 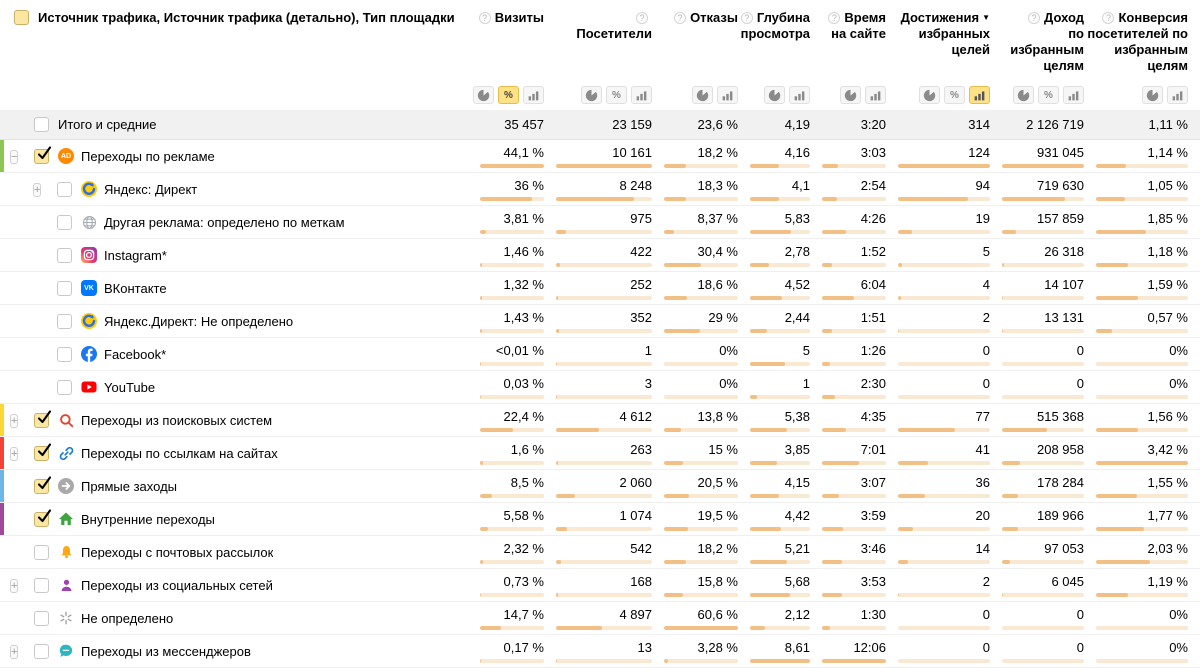 What do you see at coordinates (177, 552) in the screenshot?
I see `row-label: Переходы с почтовых рассылок` at bounding box center [177, 552].